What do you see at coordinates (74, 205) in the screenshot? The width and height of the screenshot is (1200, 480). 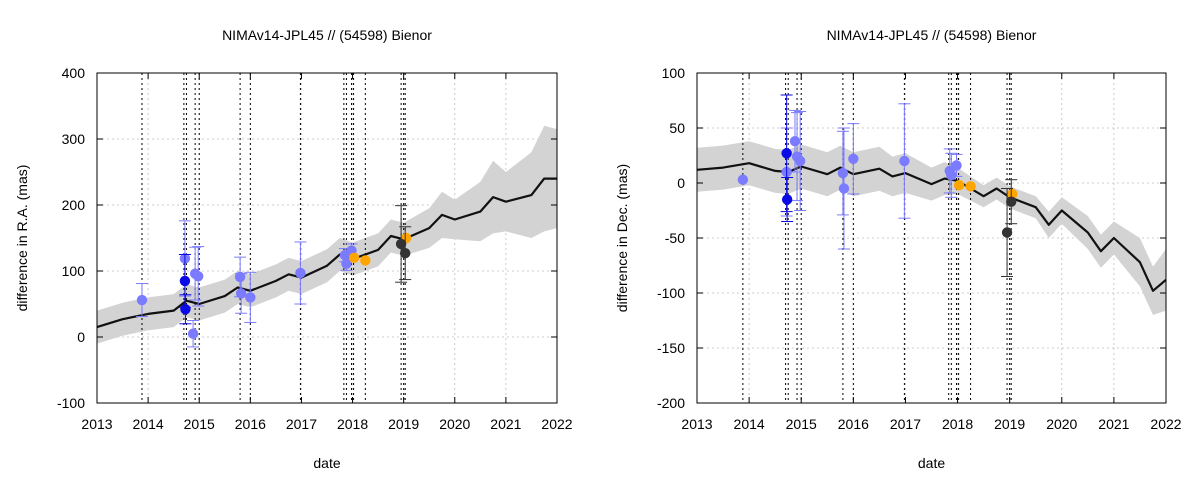 I see `y-tick-label: 200` at bounding box center [74, 205].